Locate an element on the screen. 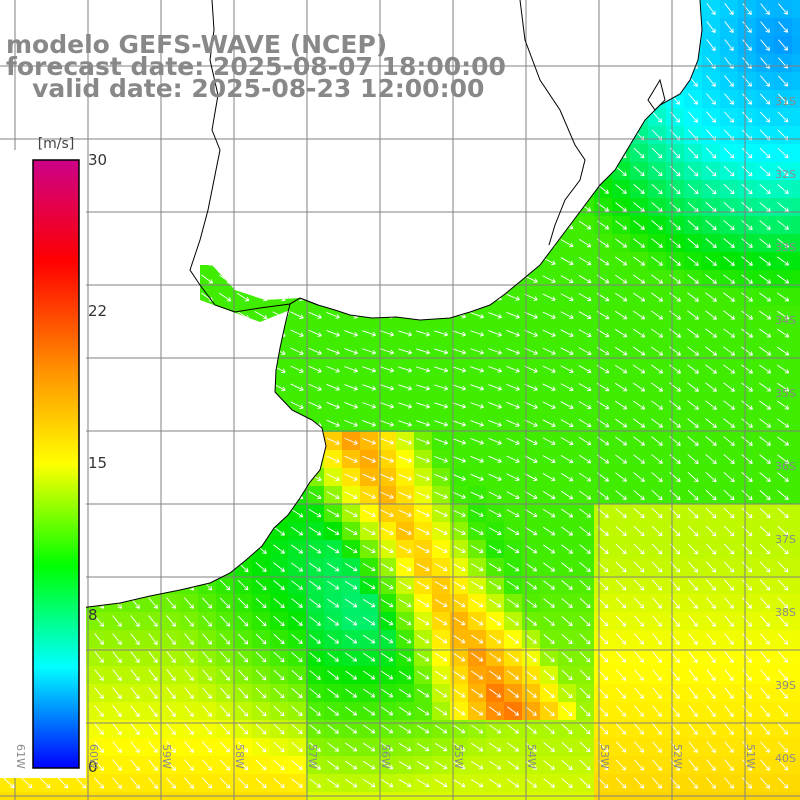 The image size is (800, 800). longitude-label-61w: 61W is located at coordinates (20, 756).